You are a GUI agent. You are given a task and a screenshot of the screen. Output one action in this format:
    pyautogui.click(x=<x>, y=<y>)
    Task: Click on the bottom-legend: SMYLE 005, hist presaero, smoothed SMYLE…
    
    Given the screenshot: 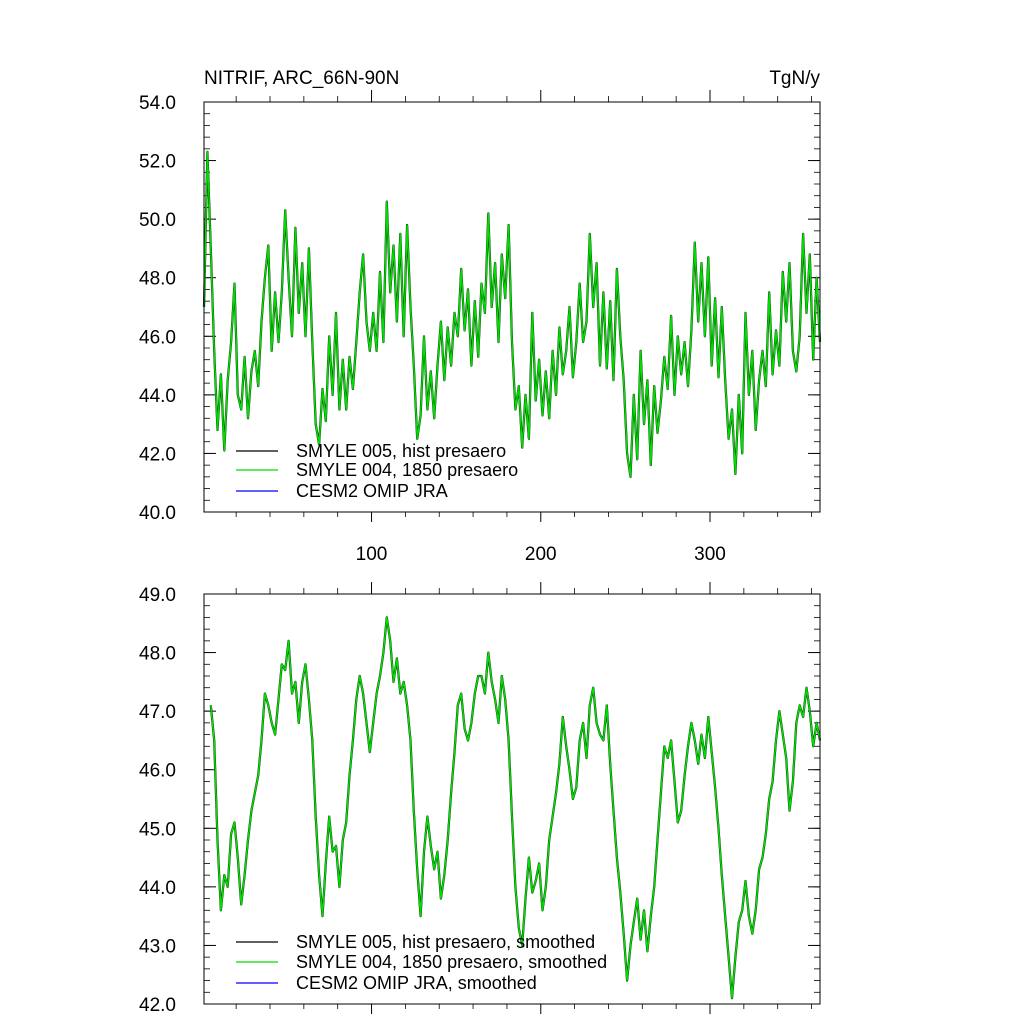 What is the action you would take?
    pyautogui.click(x=421, y=962)
    